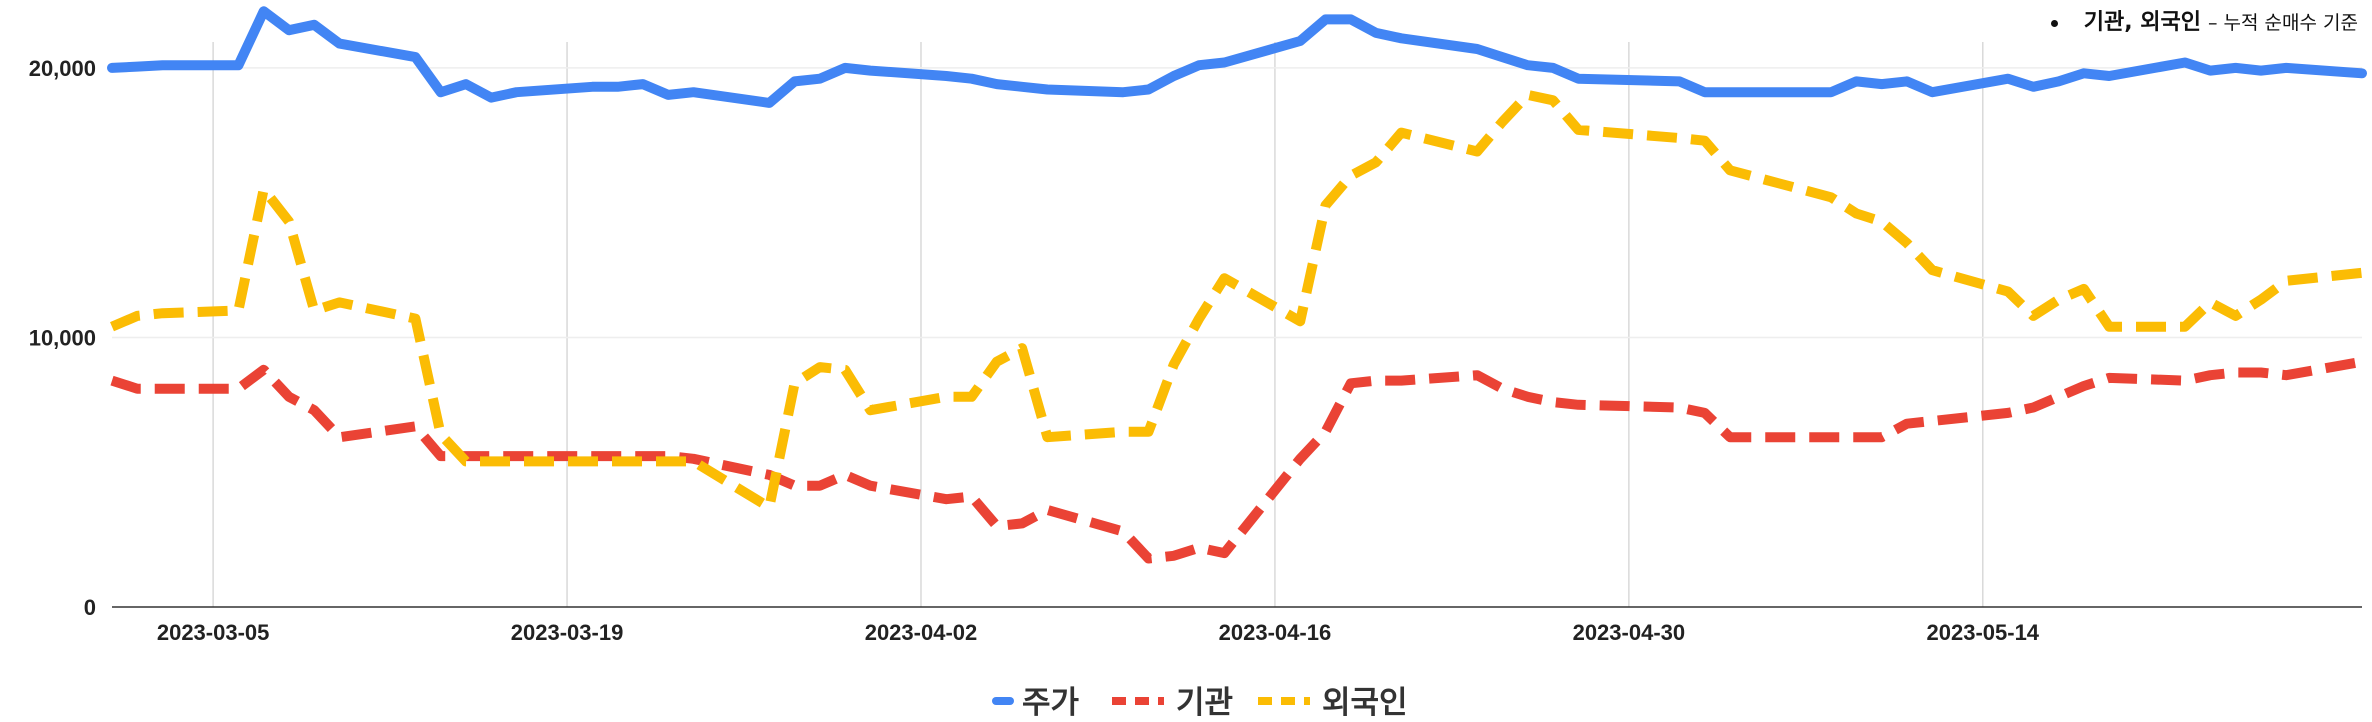  What do you see at coordinates (62, 68) in the screenshot?
I see `y-tick-label: 20,000` at bounding box center [62, 68].